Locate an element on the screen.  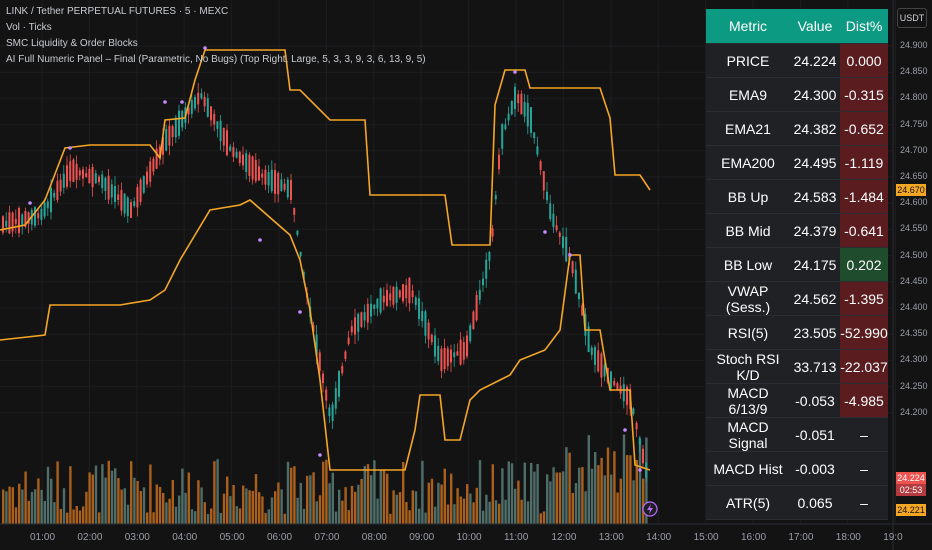
panel-row: Stoch RSI K/D 33.713 -22.037 is located at coordinates (797, 366).